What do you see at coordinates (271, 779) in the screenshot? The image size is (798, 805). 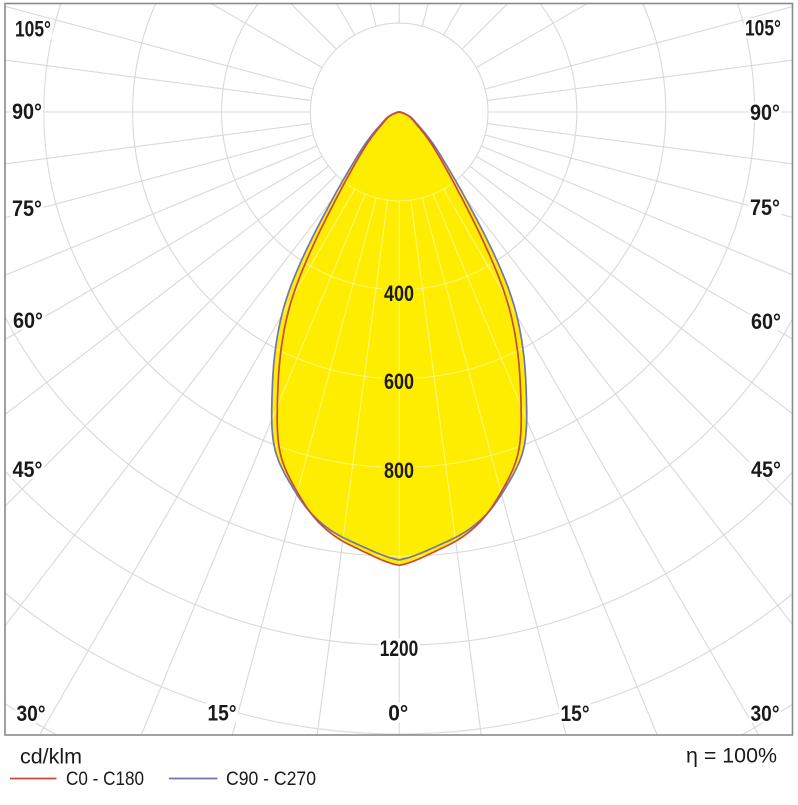 I see `svg-text: C90 - C270` at bounding box center [271, 779].